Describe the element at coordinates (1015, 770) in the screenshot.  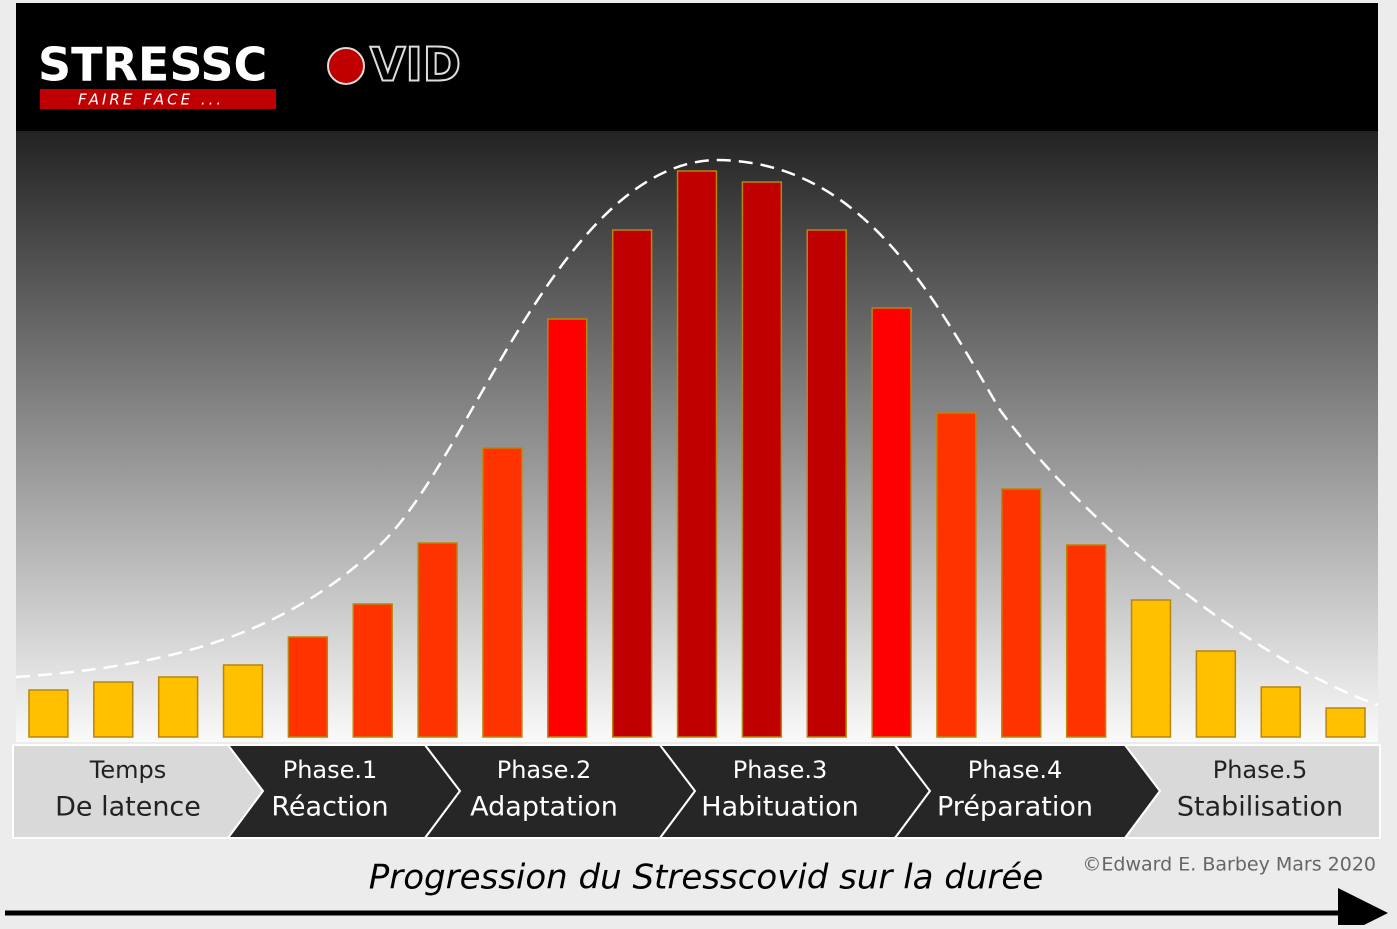
I see `phase-label: Phase.4` at that location.